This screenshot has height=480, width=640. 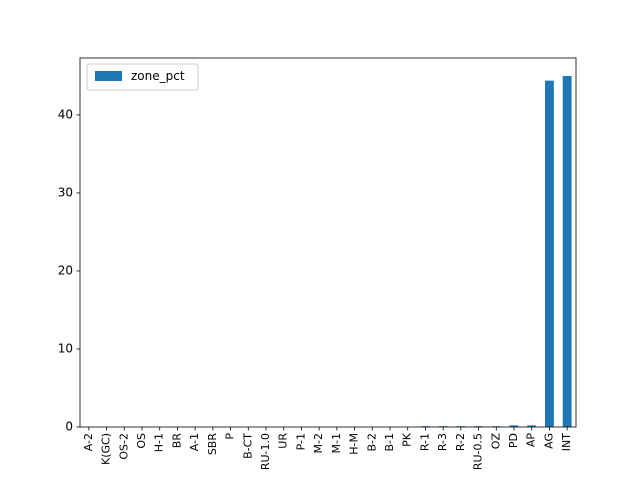 What do you see at coordinates (159, 442) in the screenshot?
I see `x-tick-label: H-1` at bounding box center [159, 442].